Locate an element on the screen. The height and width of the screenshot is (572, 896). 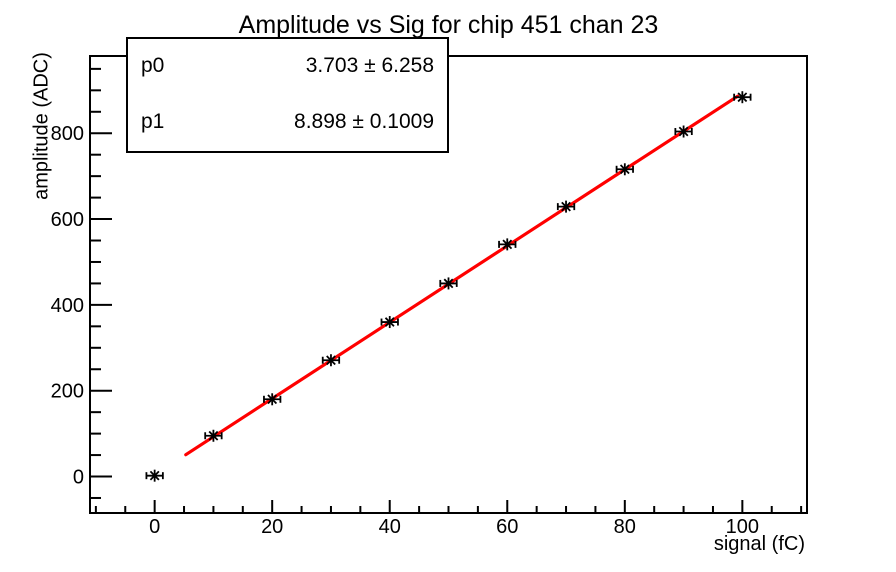
x-tick-label: 0 is located at coordinates (154, 527).